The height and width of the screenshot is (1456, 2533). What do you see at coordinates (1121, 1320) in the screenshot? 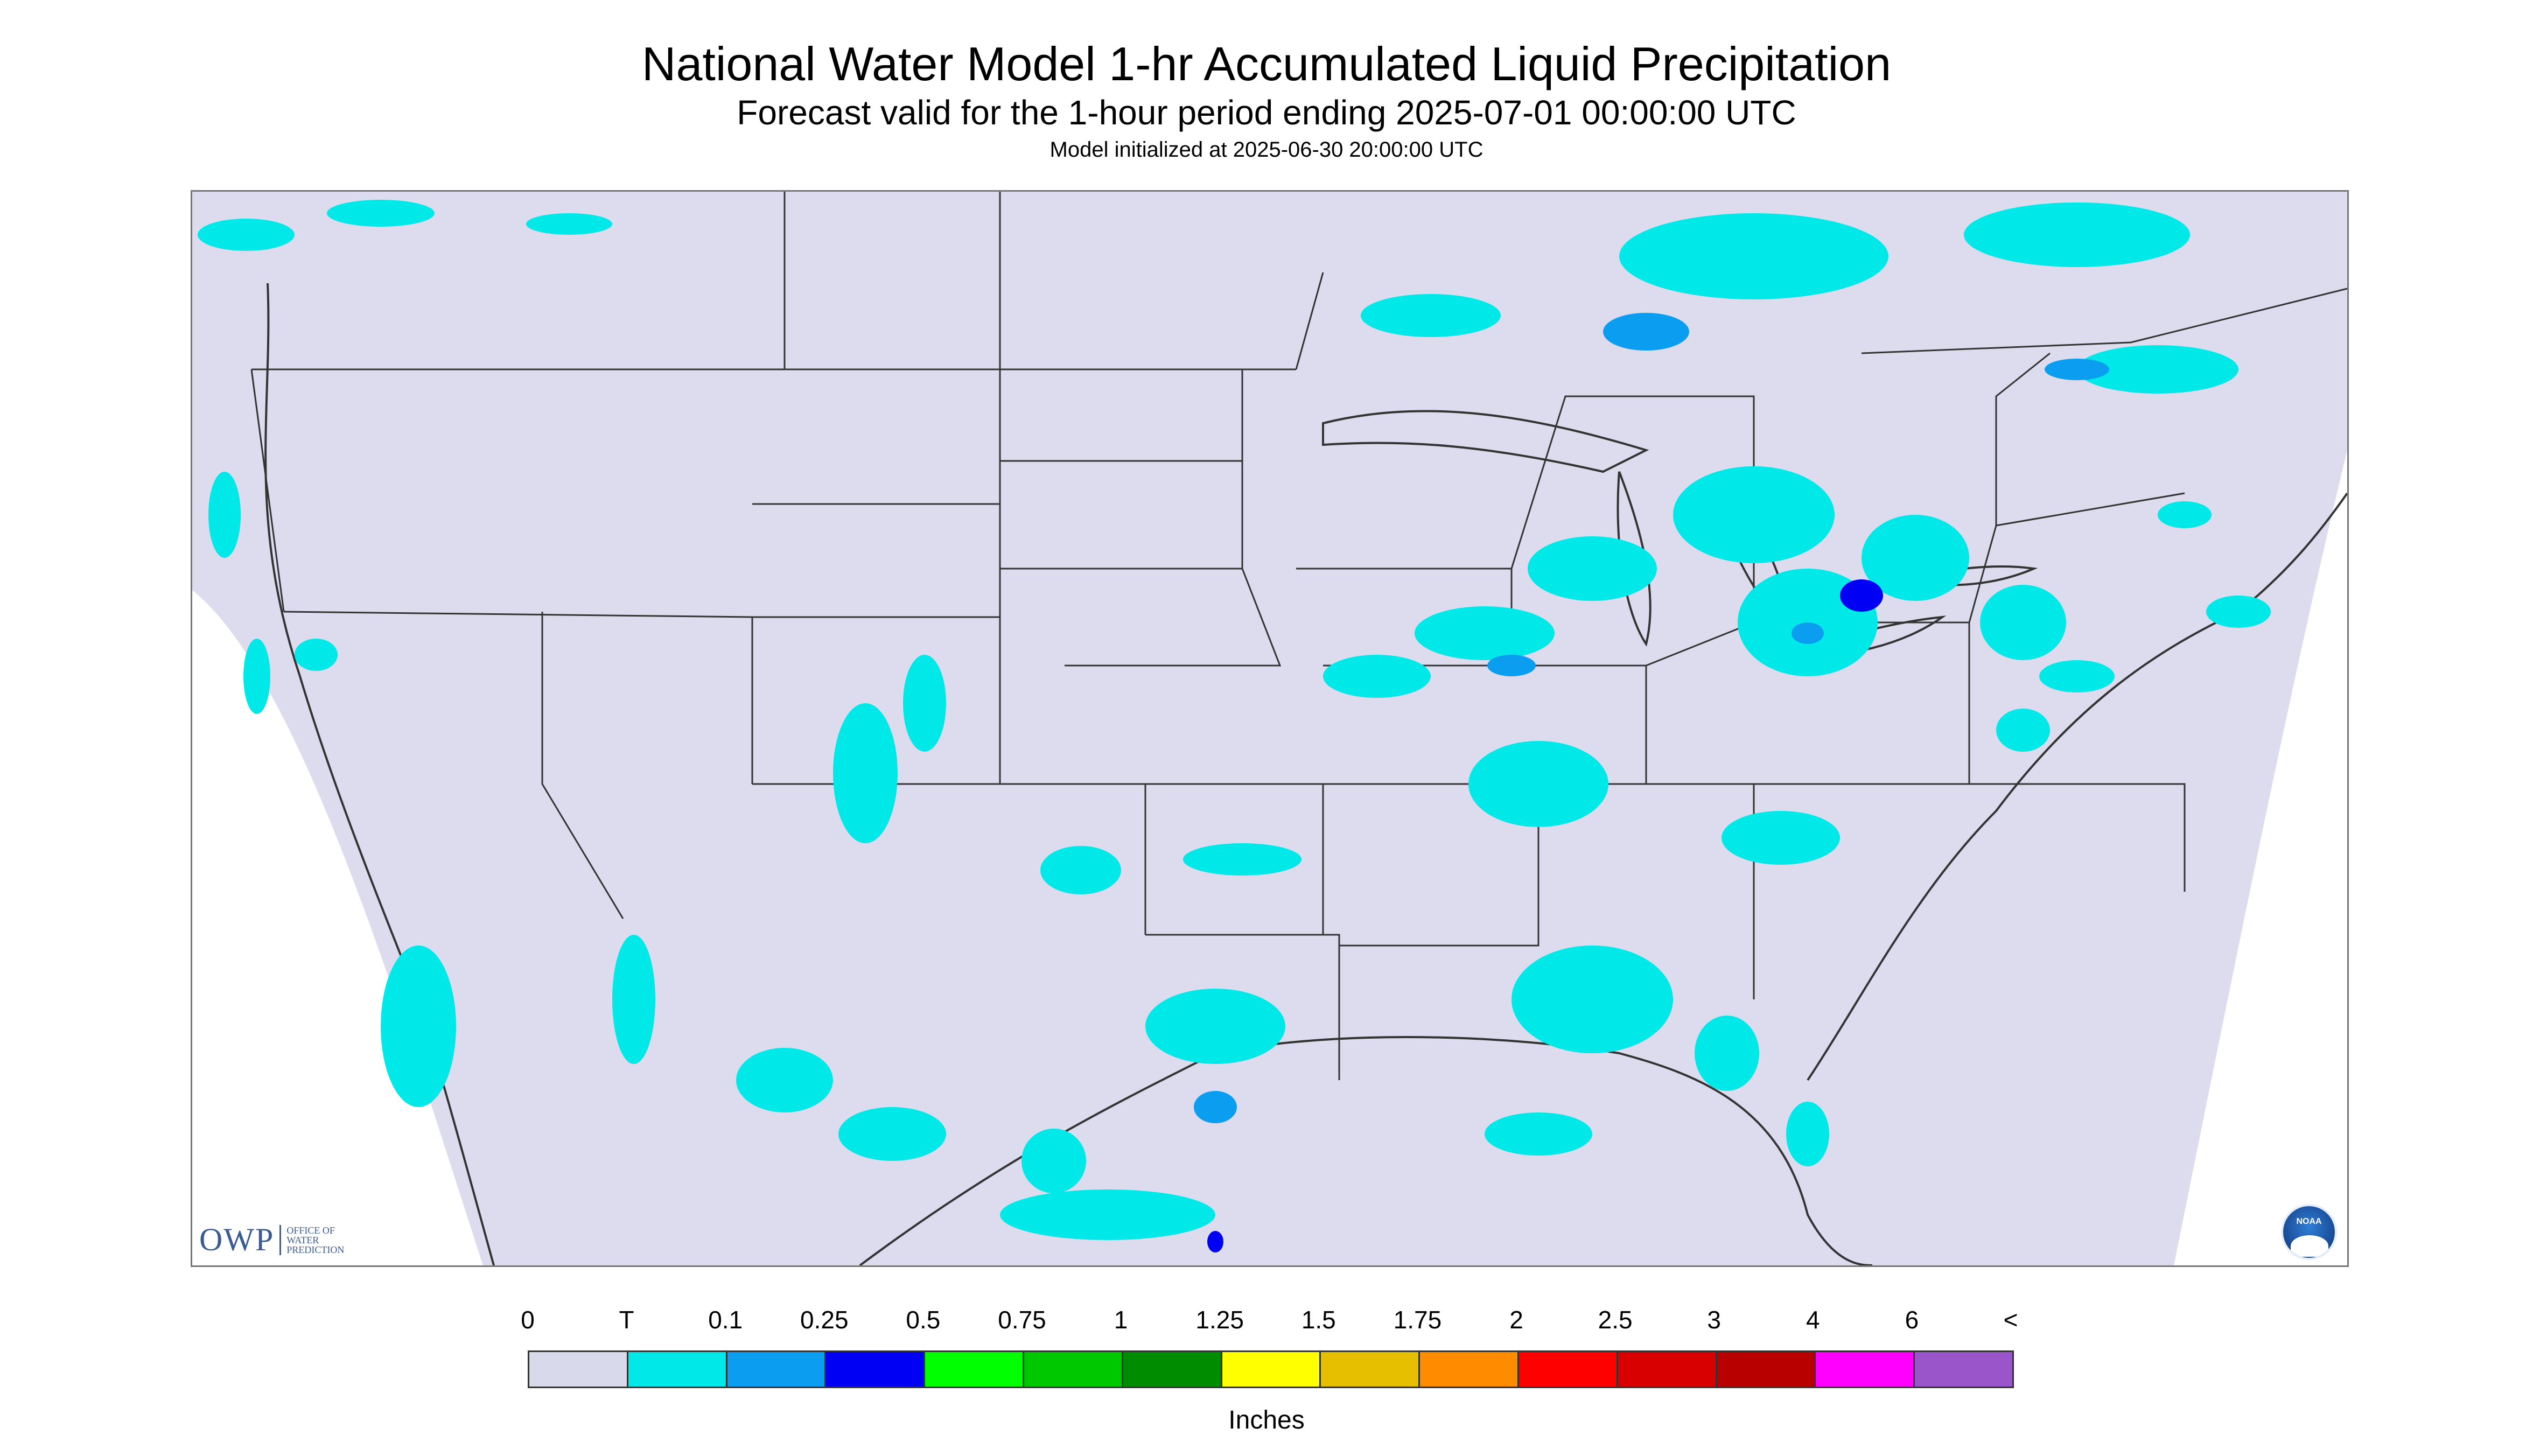
I see `legend-label: 1` at bounding box center [1121, 1320].